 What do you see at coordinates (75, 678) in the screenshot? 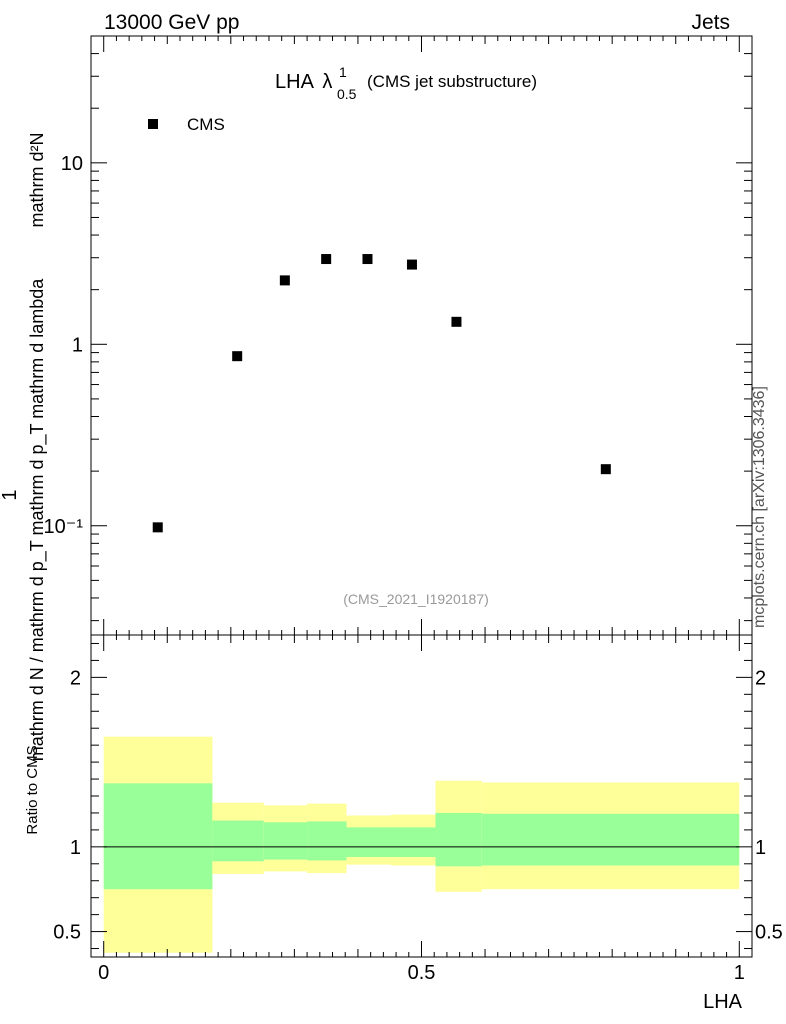
I see `ratio-y-tick-label-left: 2` at bounding box center [75, 678].